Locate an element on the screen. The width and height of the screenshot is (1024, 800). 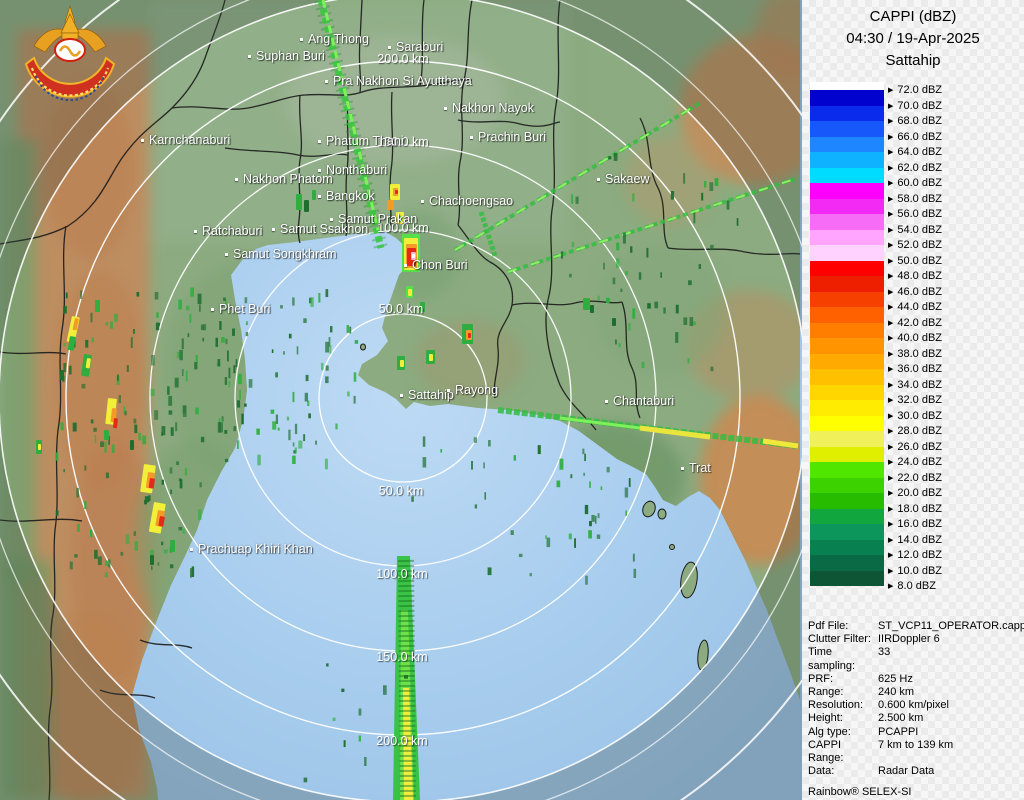
city-marker: Pra Nakhon Si Ayutthaya is located at coordinates (398, 81).